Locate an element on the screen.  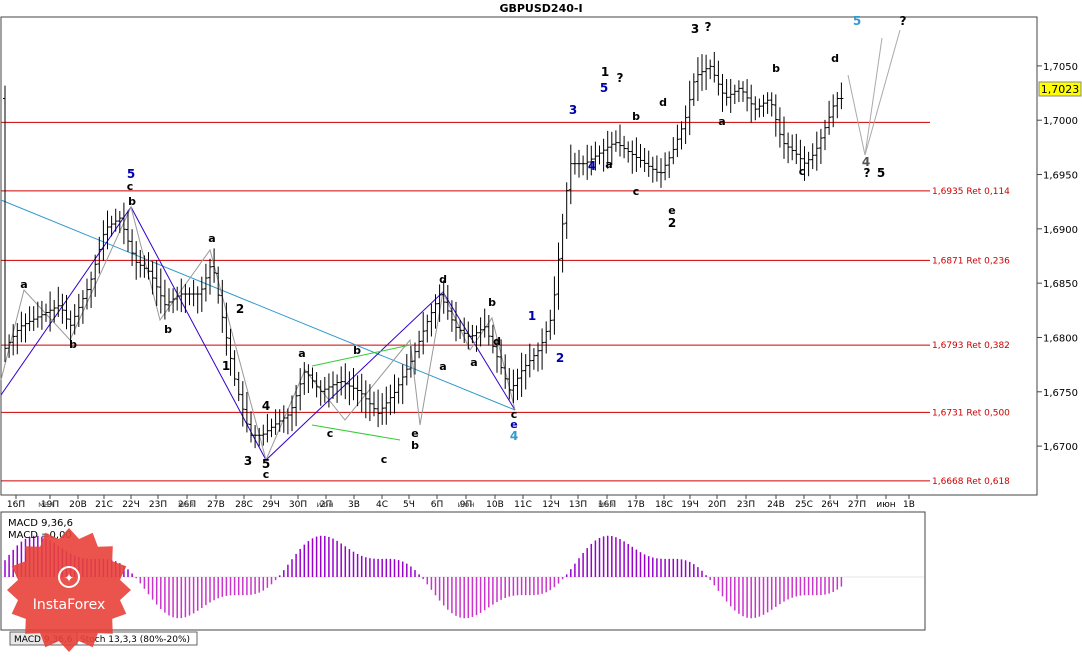
fib-label: 1,6731 Ret 0,500 is located at coordinates (971, 413).